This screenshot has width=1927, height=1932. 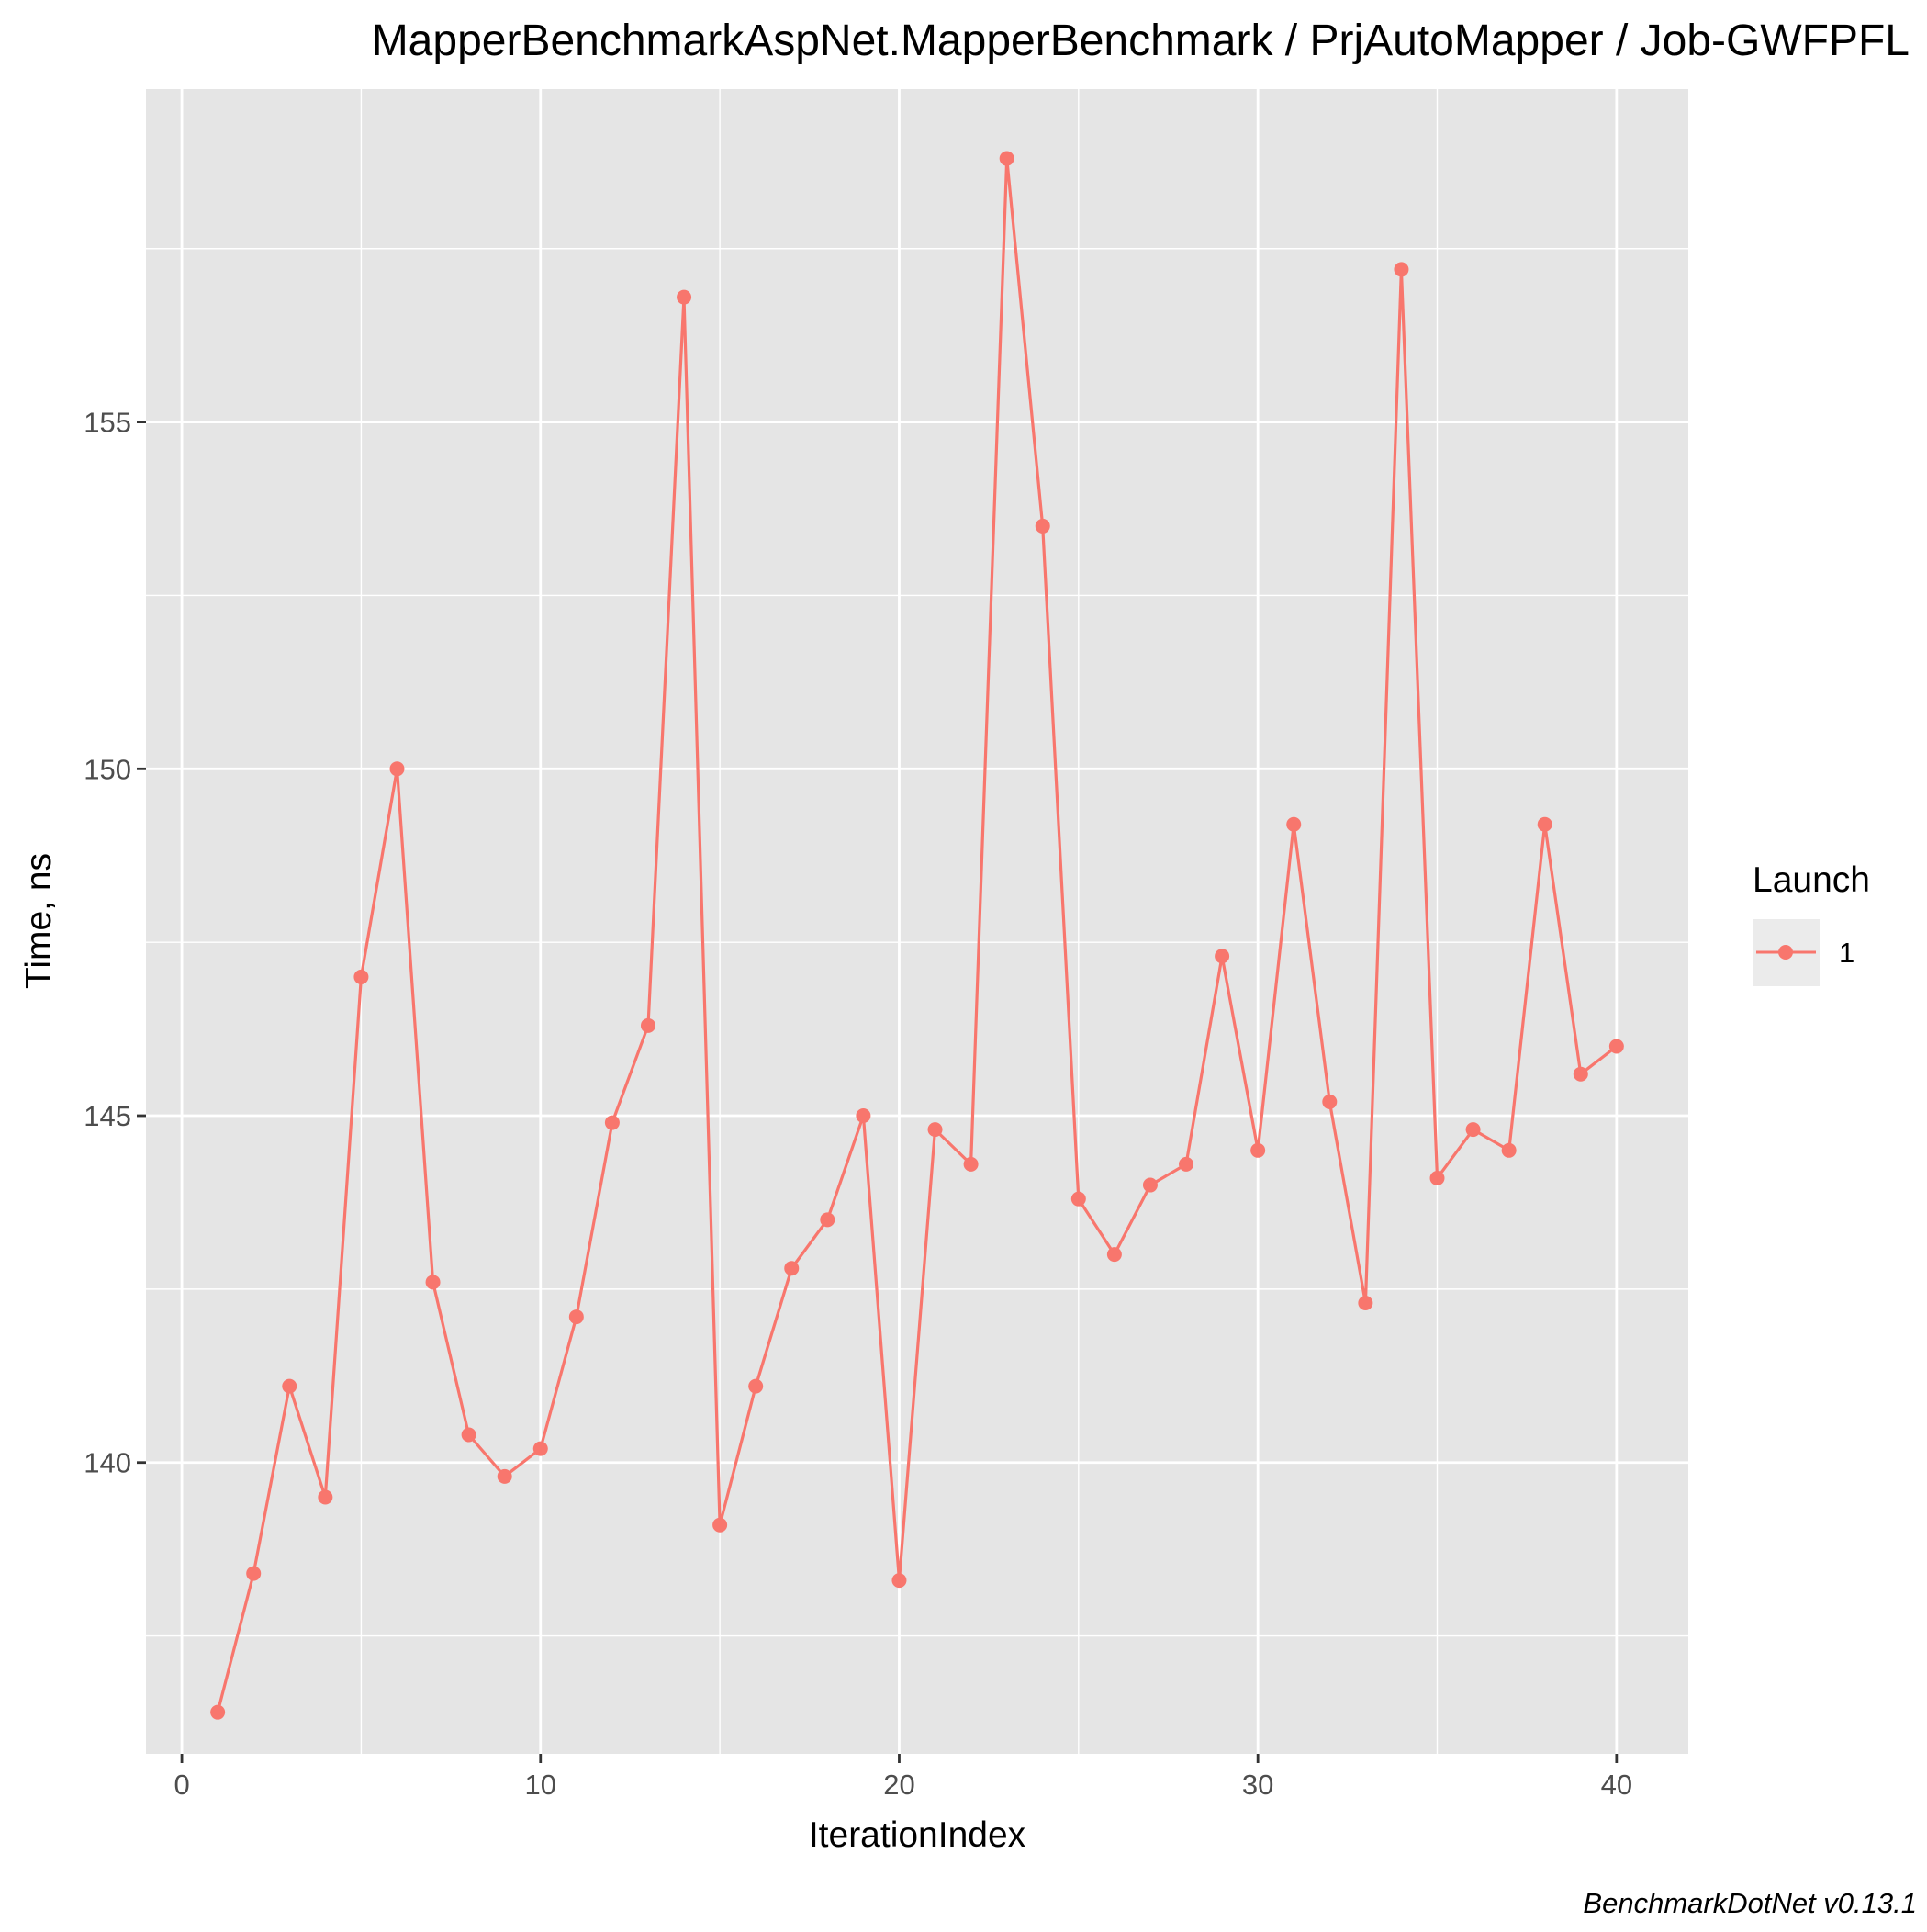 What do you see at coordinates (1847, 953) in the screenshot?
I see `legend-item-label: 1` at bounding box center [1847, 953].